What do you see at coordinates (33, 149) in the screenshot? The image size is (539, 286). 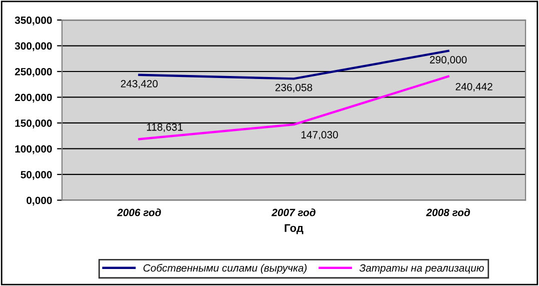 I see `y-tick-label: 100,000` at bounding box center [33, 149].